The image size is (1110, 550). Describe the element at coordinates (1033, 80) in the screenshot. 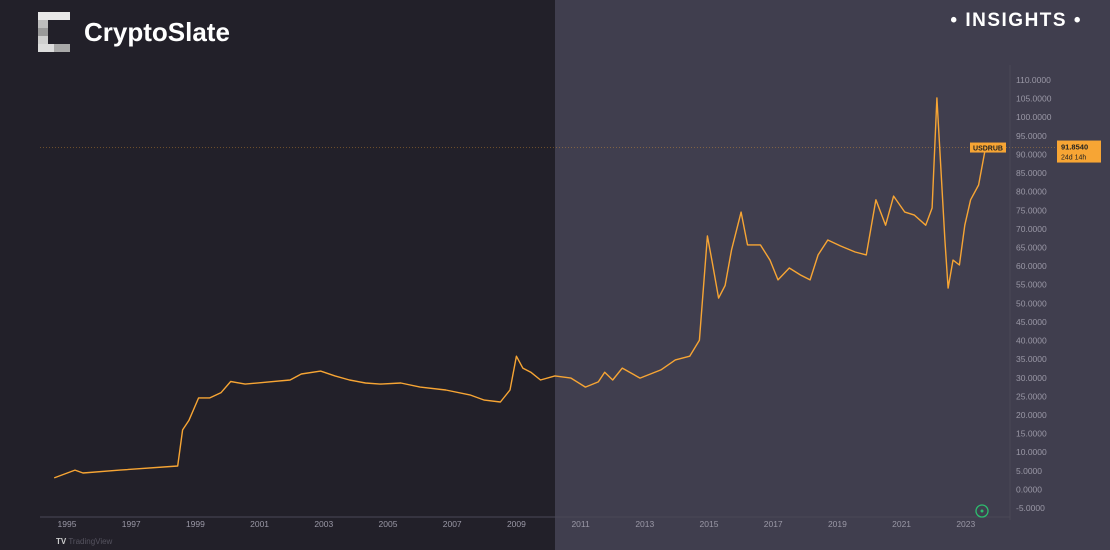

I see `y-tick-label: 110.0000` at that location.